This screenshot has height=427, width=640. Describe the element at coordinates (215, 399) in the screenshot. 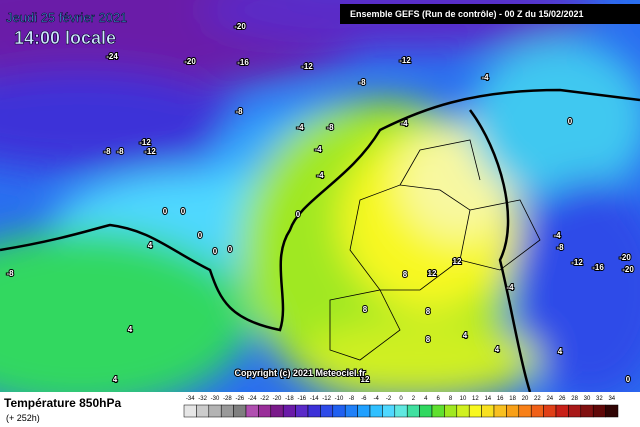

I see `scale-label: -30` at that location.